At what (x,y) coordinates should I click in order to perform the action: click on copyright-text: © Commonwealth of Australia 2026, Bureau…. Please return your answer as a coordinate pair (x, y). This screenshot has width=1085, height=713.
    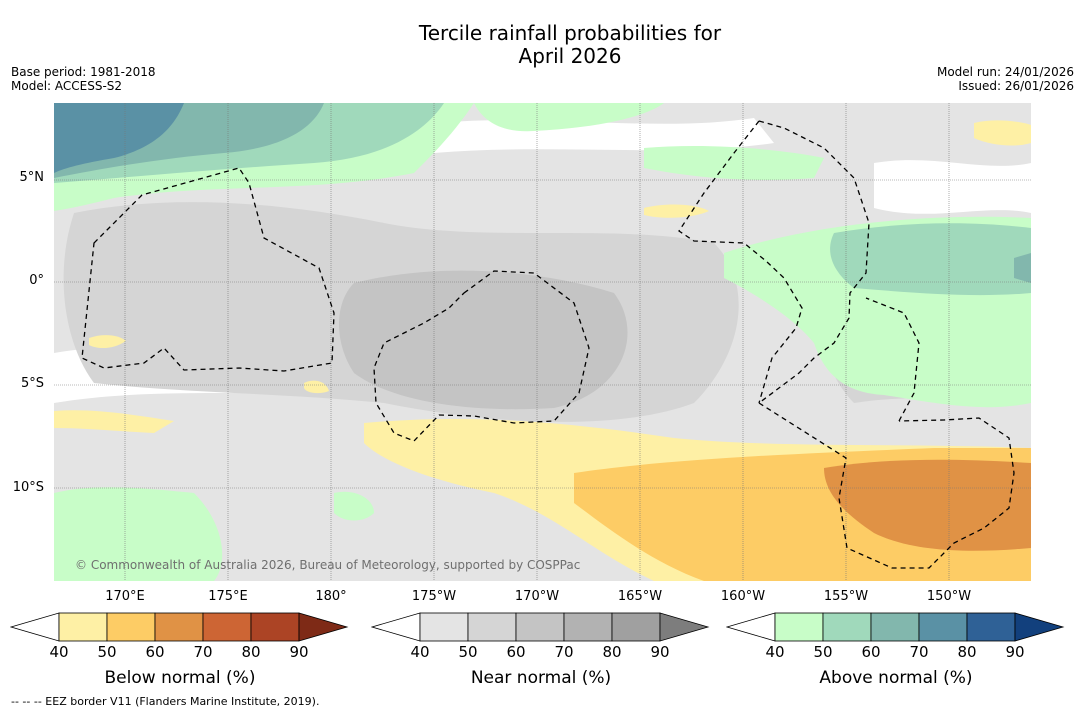
    Looking at the image, I should click on (328, 565).